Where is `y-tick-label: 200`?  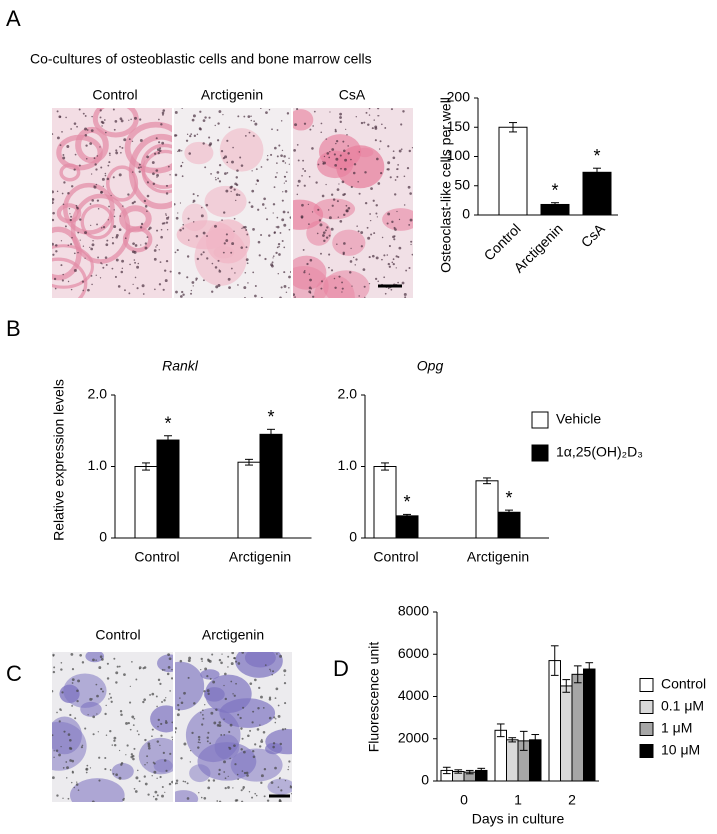 y-tick-label: 200 is located at coordinates (459, 97).